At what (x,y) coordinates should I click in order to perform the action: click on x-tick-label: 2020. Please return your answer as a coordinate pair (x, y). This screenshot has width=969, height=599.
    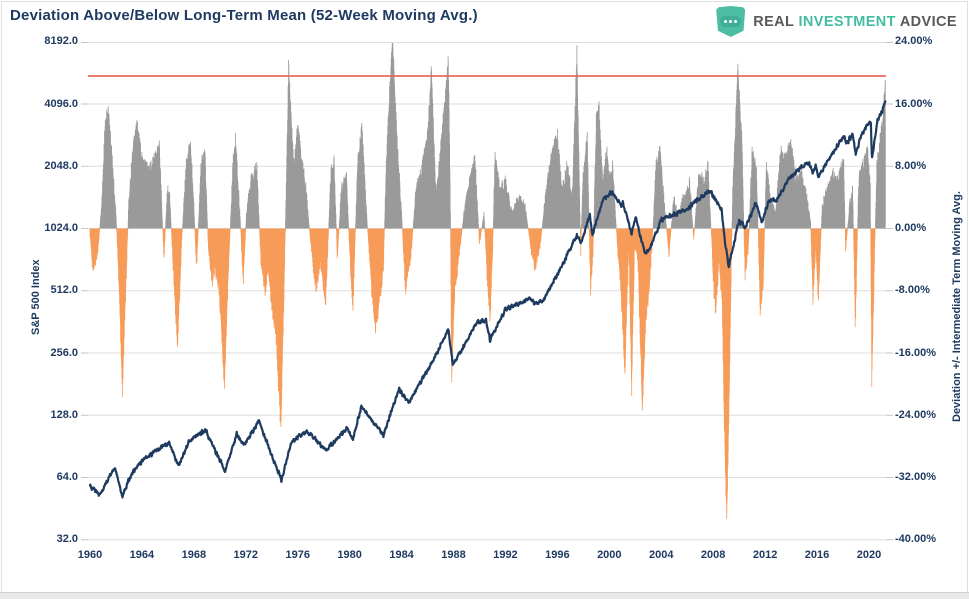
    Looking at the image, I should click on (869, 555).